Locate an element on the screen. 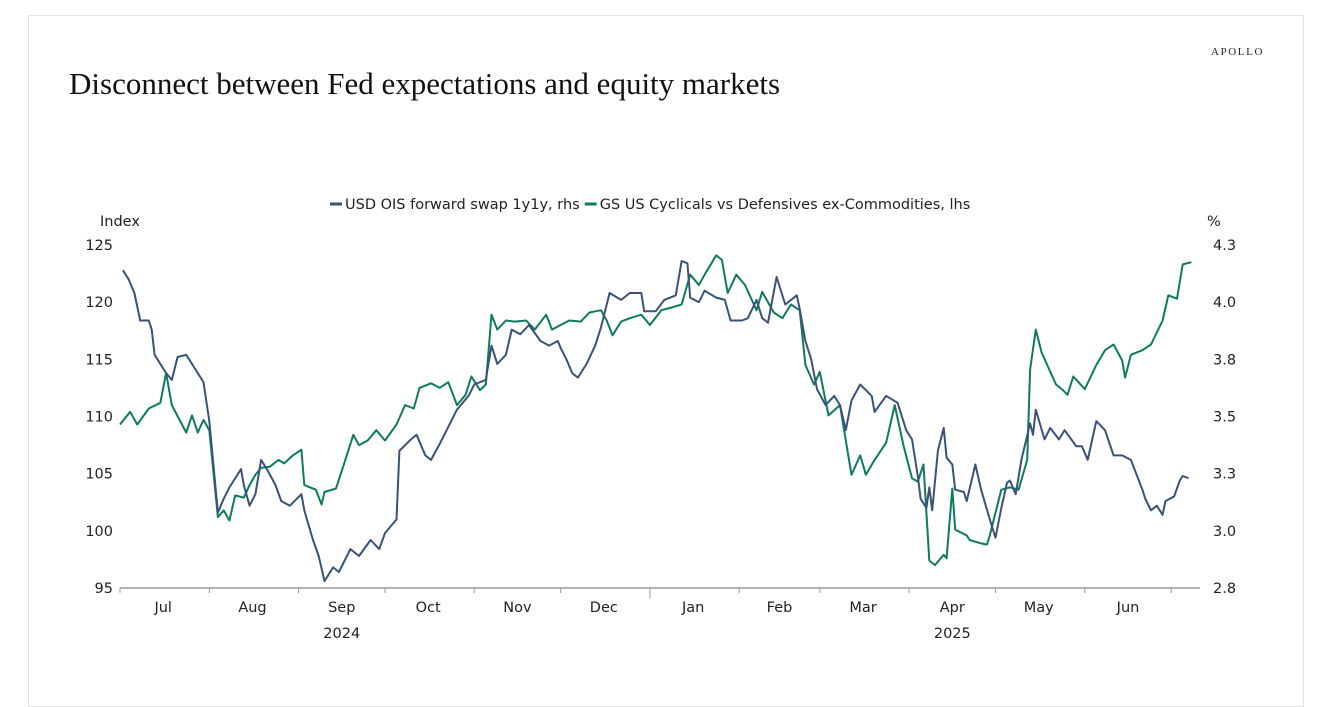 The image size is (1326, 707). left-tick-label: 95 is located at coordinates (104, 589).